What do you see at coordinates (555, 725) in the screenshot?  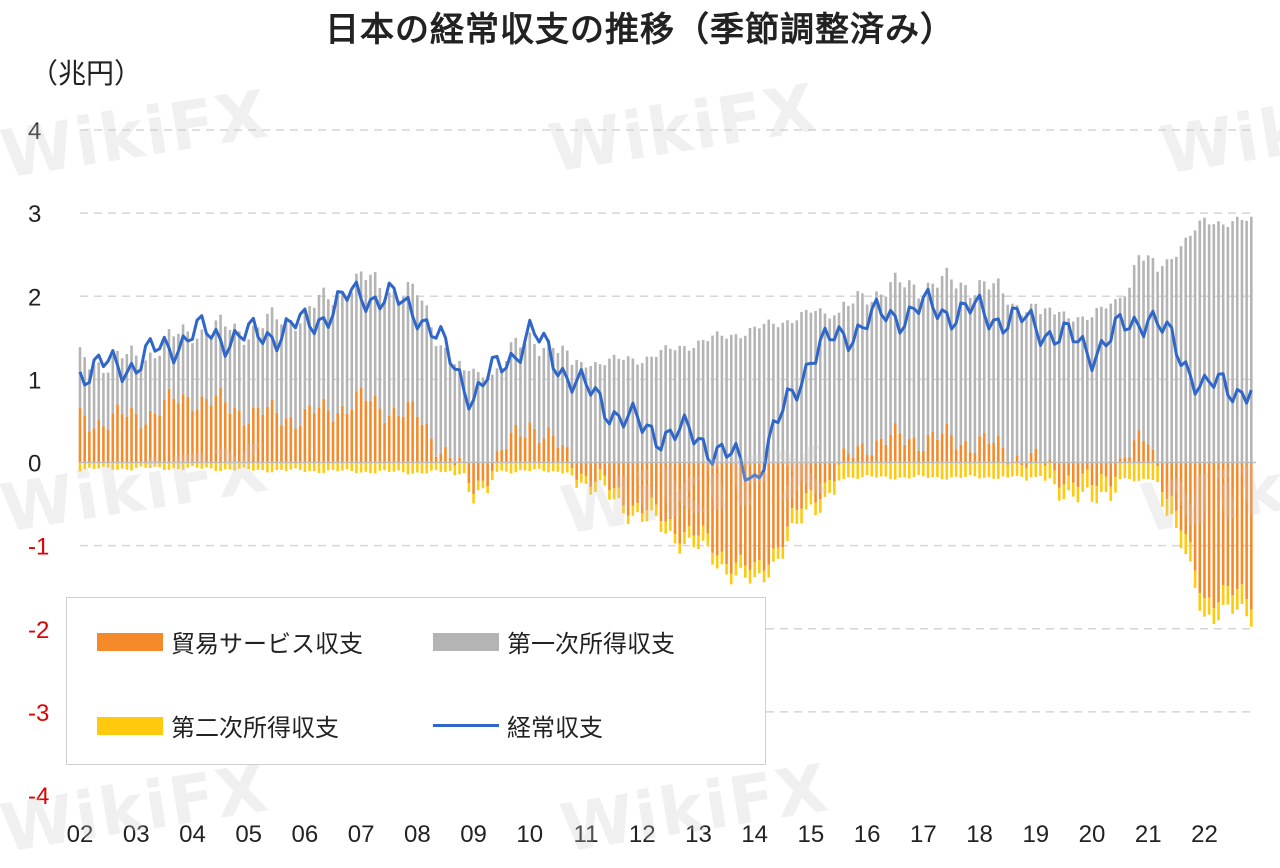 I see `legend-label-current-account: 経常収支` at bounding box center [555, 725].